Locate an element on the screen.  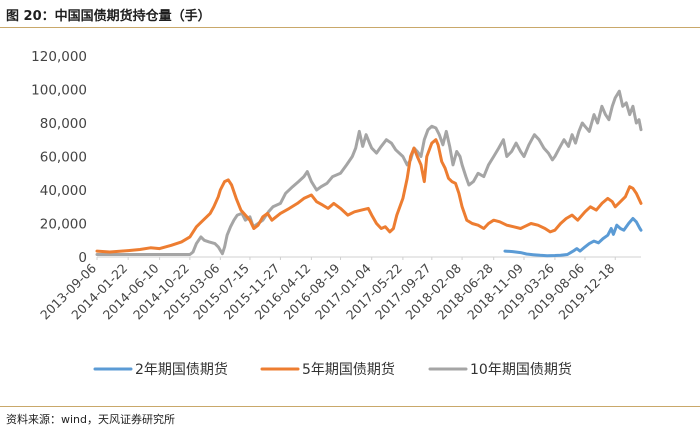
y-tick-label: 80,000 is located at coordinates (63, 124).